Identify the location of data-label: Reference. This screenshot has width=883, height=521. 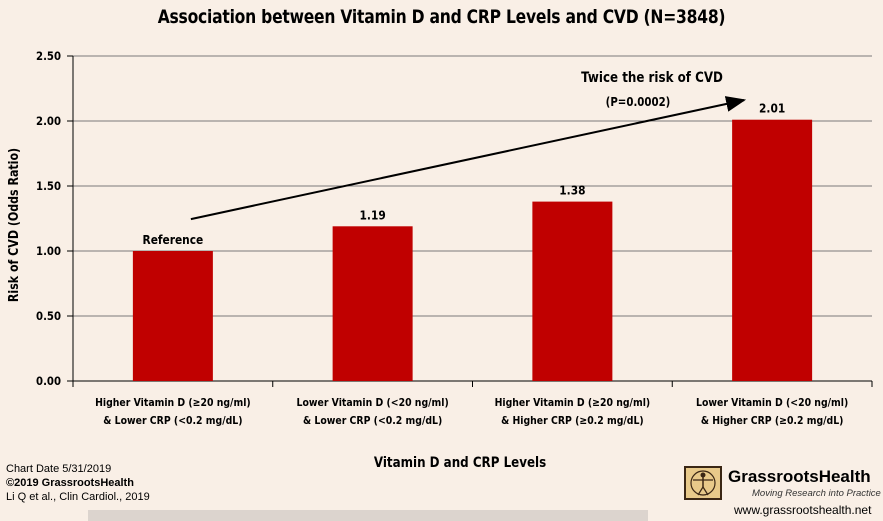
(173, 239).